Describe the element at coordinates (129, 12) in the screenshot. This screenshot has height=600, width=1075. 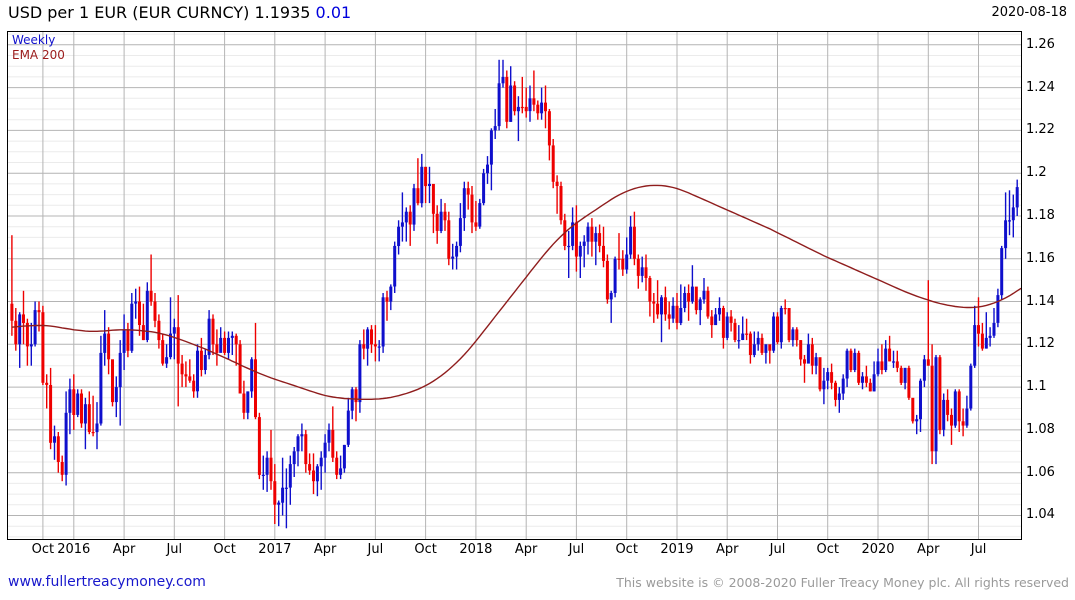
I see `instrument-name: USD per 1 EUR (EUR CURNCY)` at that location.